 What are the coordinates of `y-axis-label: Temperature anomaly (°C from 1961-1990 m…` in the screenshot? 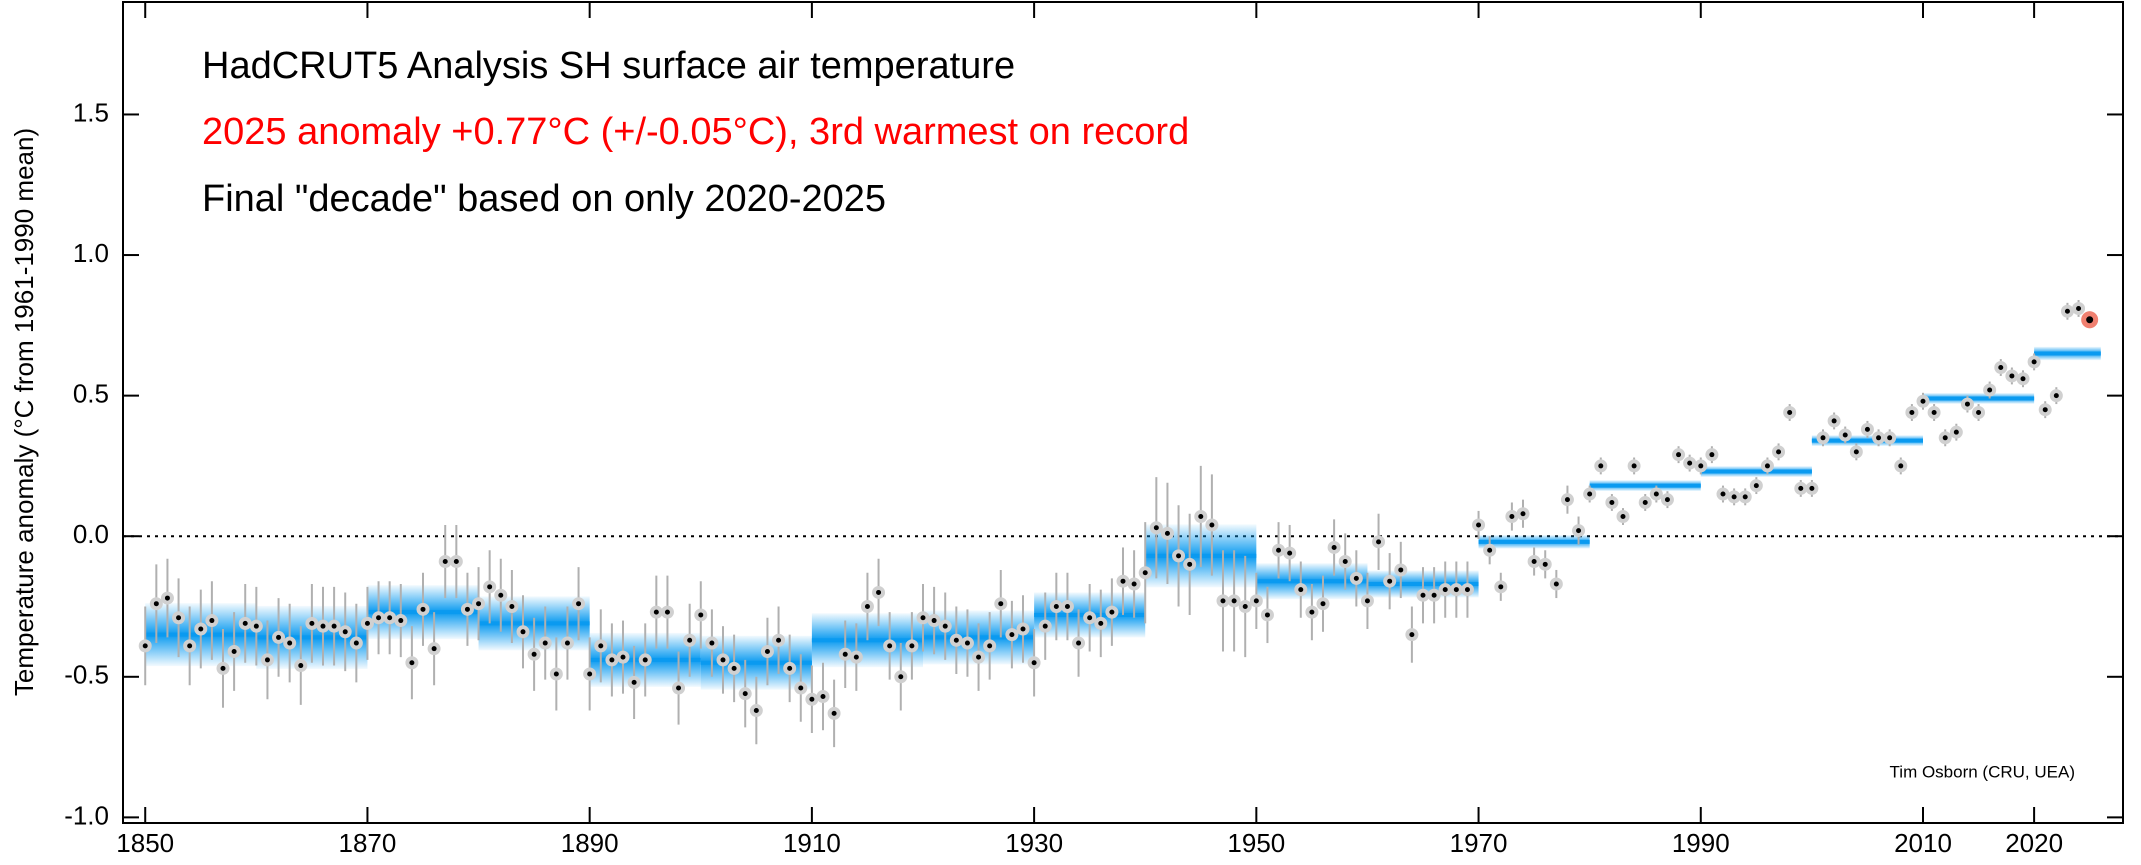 It's located at (24, 412).